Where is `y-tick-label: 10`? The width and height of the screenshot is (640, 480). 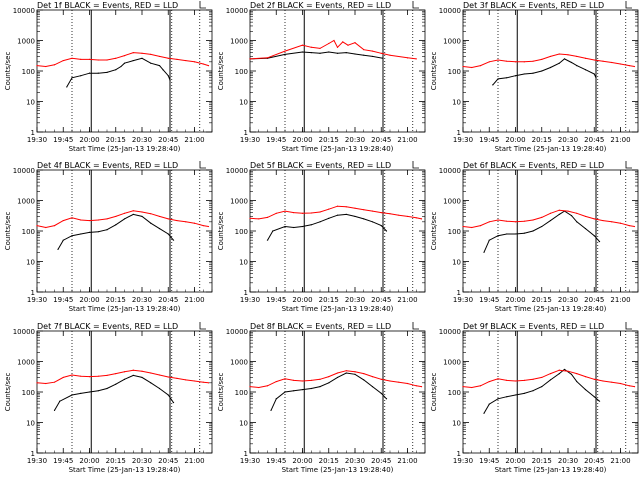 y-tick-label: 10 is located at coordinates (30, 263).